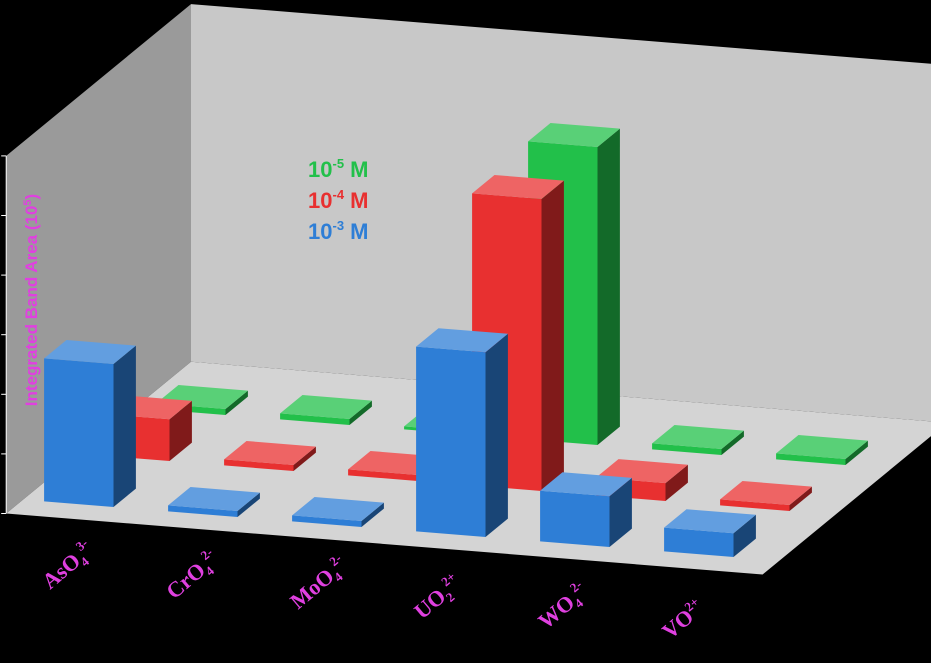  I want to click on y-axis-label-sup: 5, so click(28, 202).